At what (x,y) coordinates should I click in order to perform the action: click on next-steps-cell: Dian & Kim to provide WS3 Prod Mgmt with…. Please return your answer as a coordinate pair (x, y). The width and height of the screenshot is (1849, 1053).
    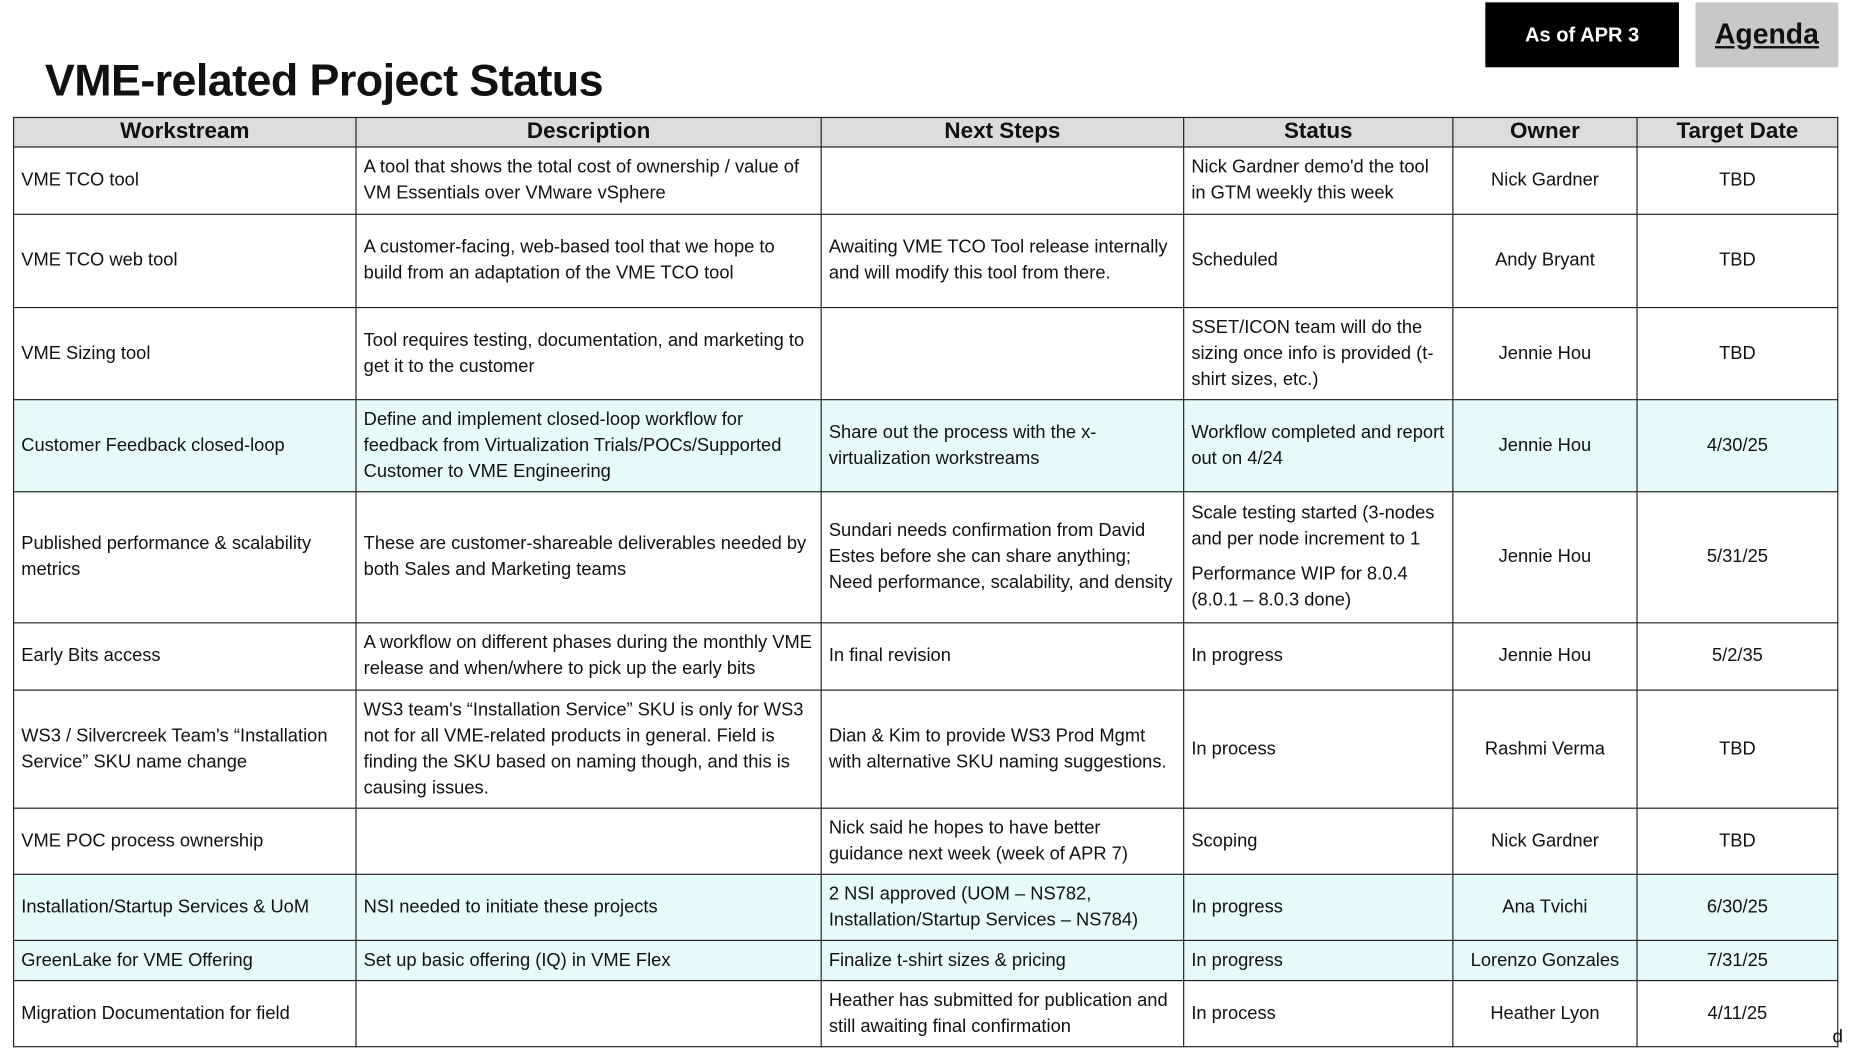
    Looking at the image, I should click on (1002, 749).